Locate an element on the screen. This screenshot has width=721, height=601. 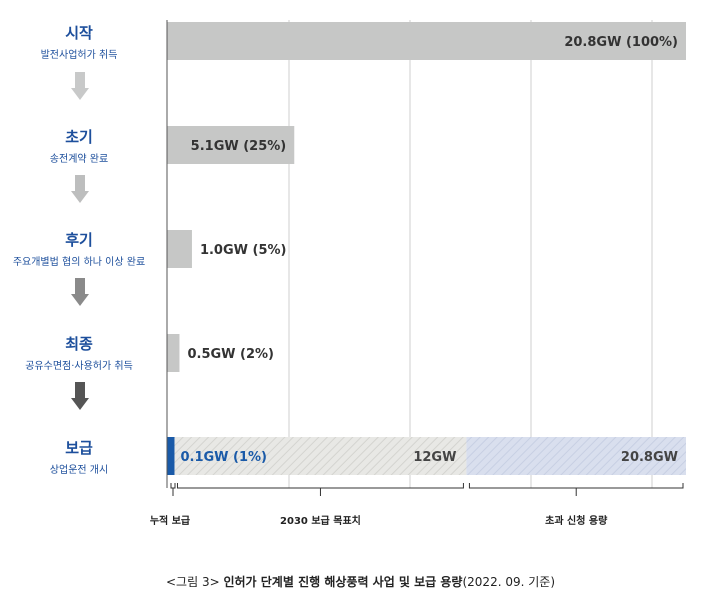
stage-subtitle-early: 송전계약 완료 is located at coordinates (79, 159).